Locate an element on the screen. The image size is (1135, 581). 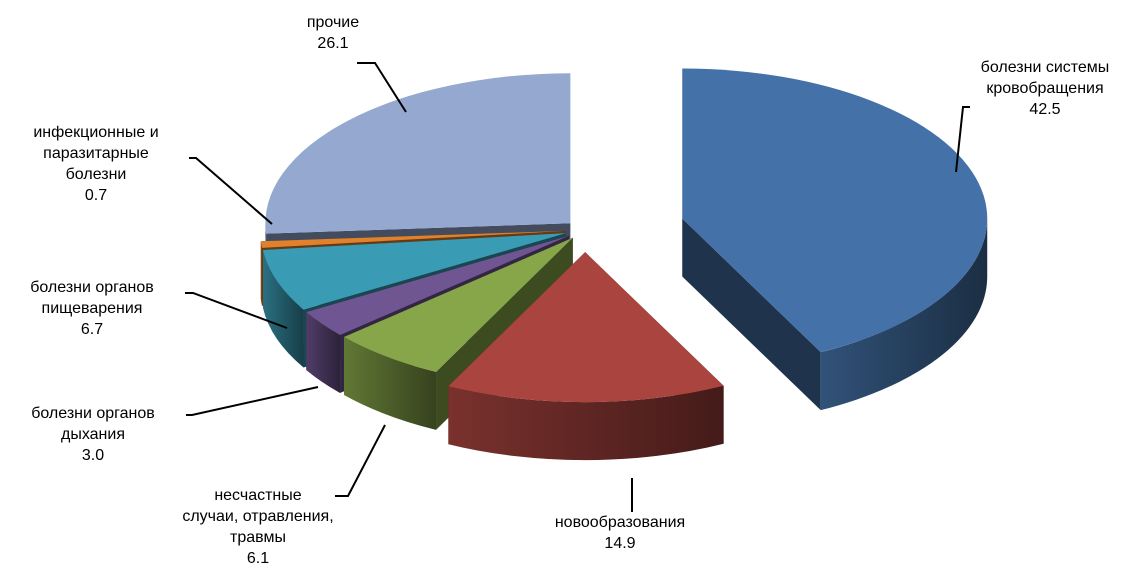
slice-label-2: несчастные случаи, отравления, травмы 6.1 is located at coordinates (284, 495).